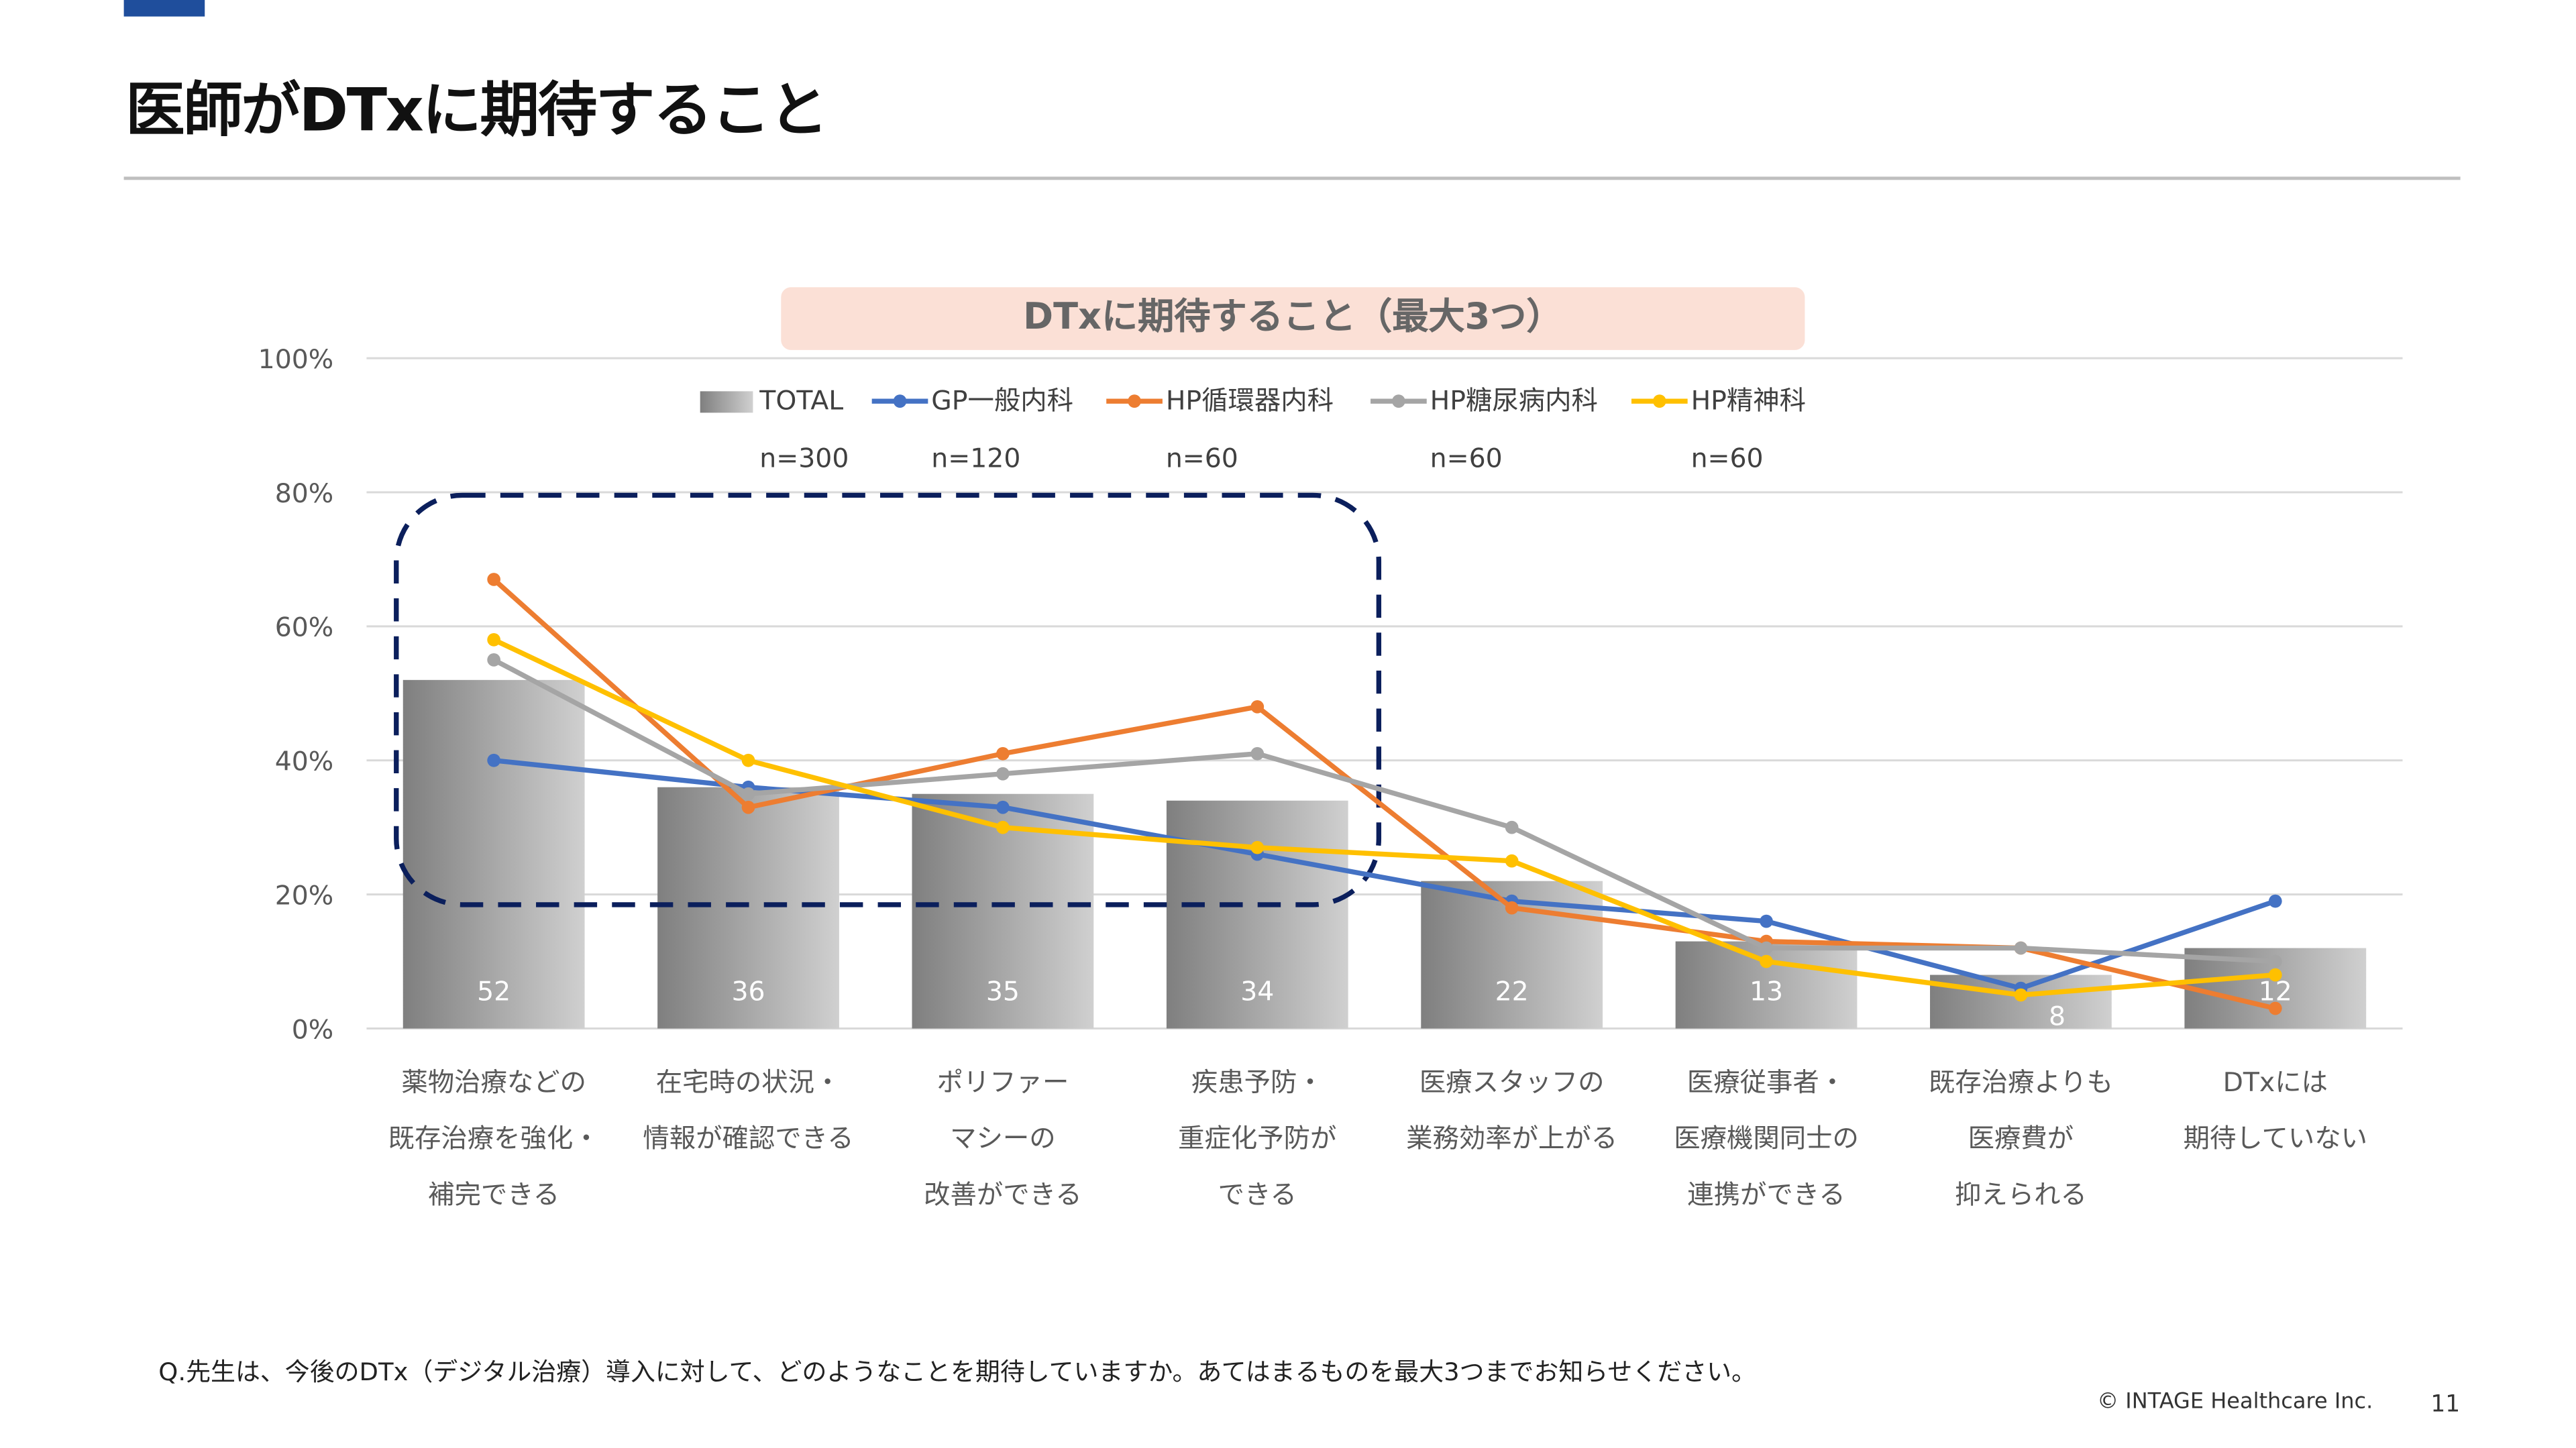 The width and height of the screenshot is (2576, 1448). What do you see at coordinates (1766, 1082) in the screenshot?
I see `x-tick-label: 医療従事者・` at bounding box center [1766, 1082].